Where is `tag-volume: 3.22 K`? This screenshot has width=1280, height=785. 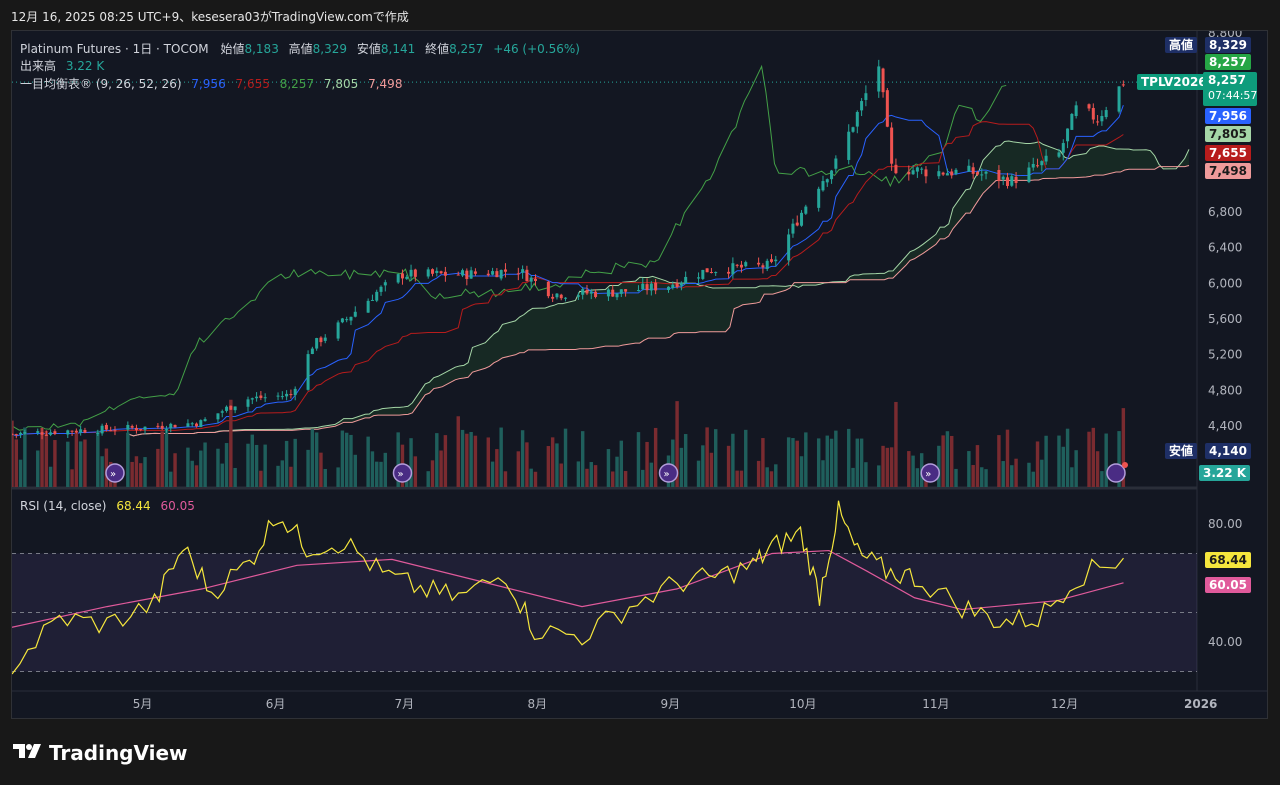 tag-volume: 3.22 K is located at coordinates (1225, 473).